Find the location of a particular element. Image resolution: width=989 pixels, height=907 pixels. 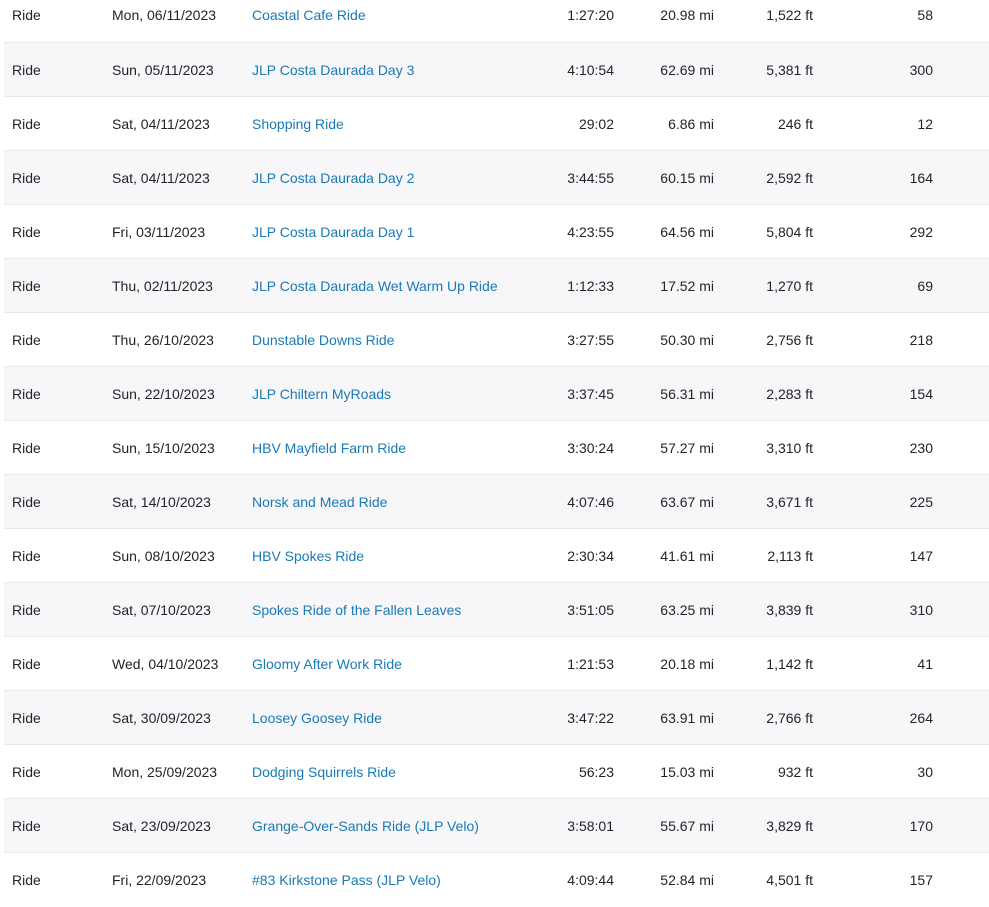

activity-elevation: 5,804 ft is located at coordinates (789, 232).